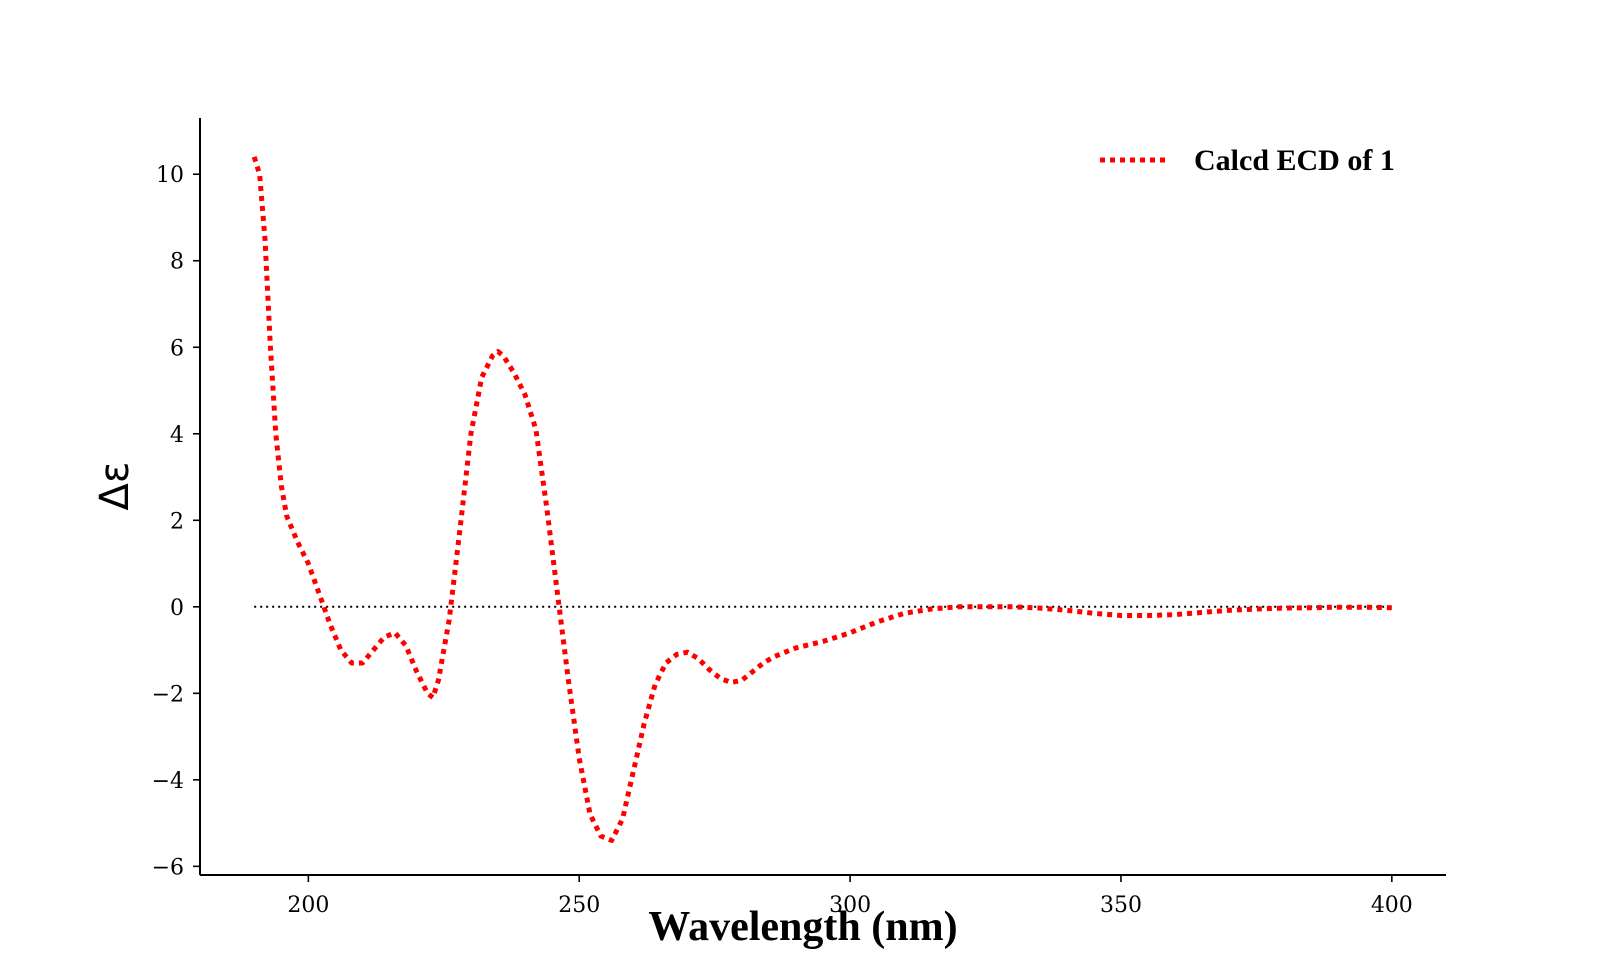 The width and height of the screenshot is (1600, 980). What do you see at coordinates (168, 694) in the screenshot?
I see `y-tick-label: −2` at bounding box center [168, 694].